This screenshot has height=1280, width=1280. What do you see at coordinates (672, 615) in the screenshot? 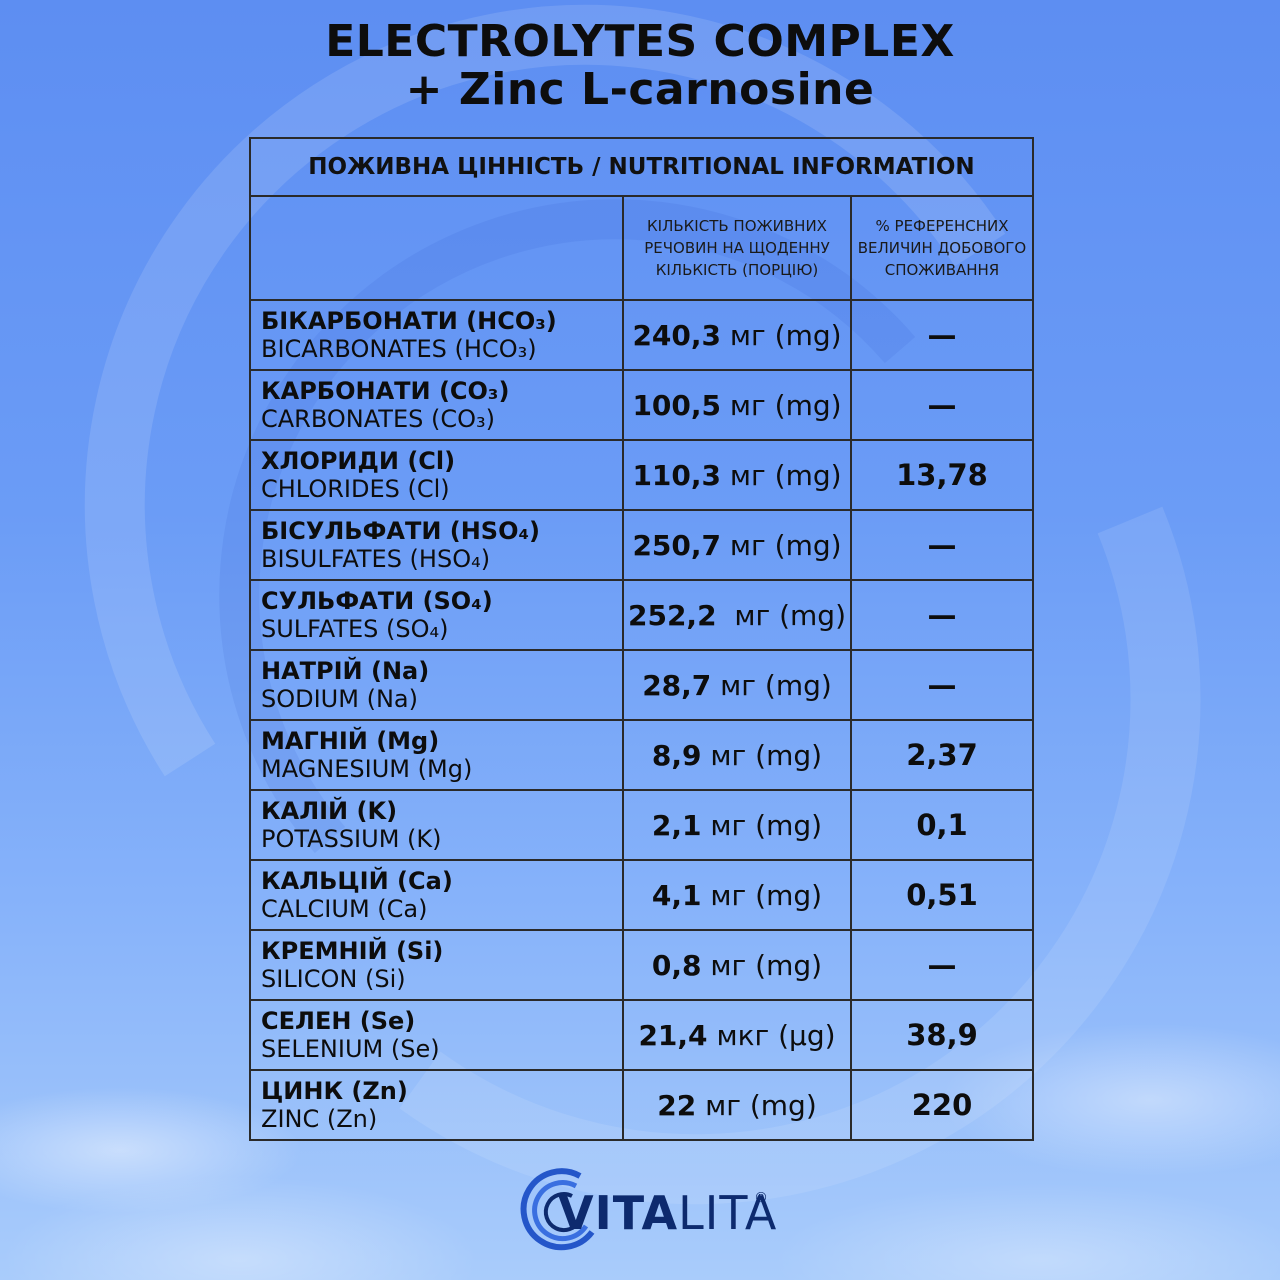
I see `amount-value: 252,2` at bounding box center [672, 615].